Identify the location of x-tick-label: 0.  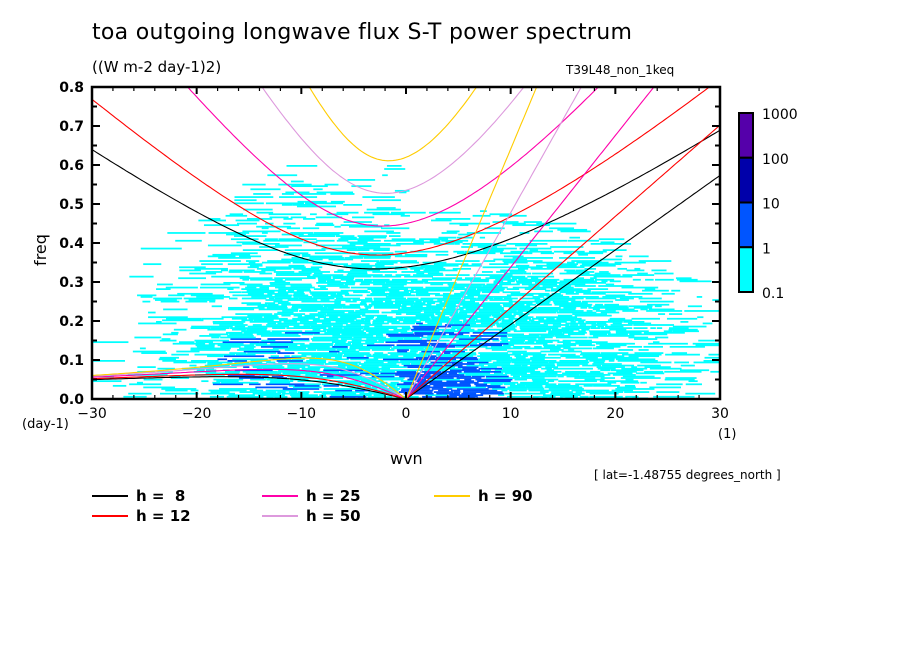
(406, 414).